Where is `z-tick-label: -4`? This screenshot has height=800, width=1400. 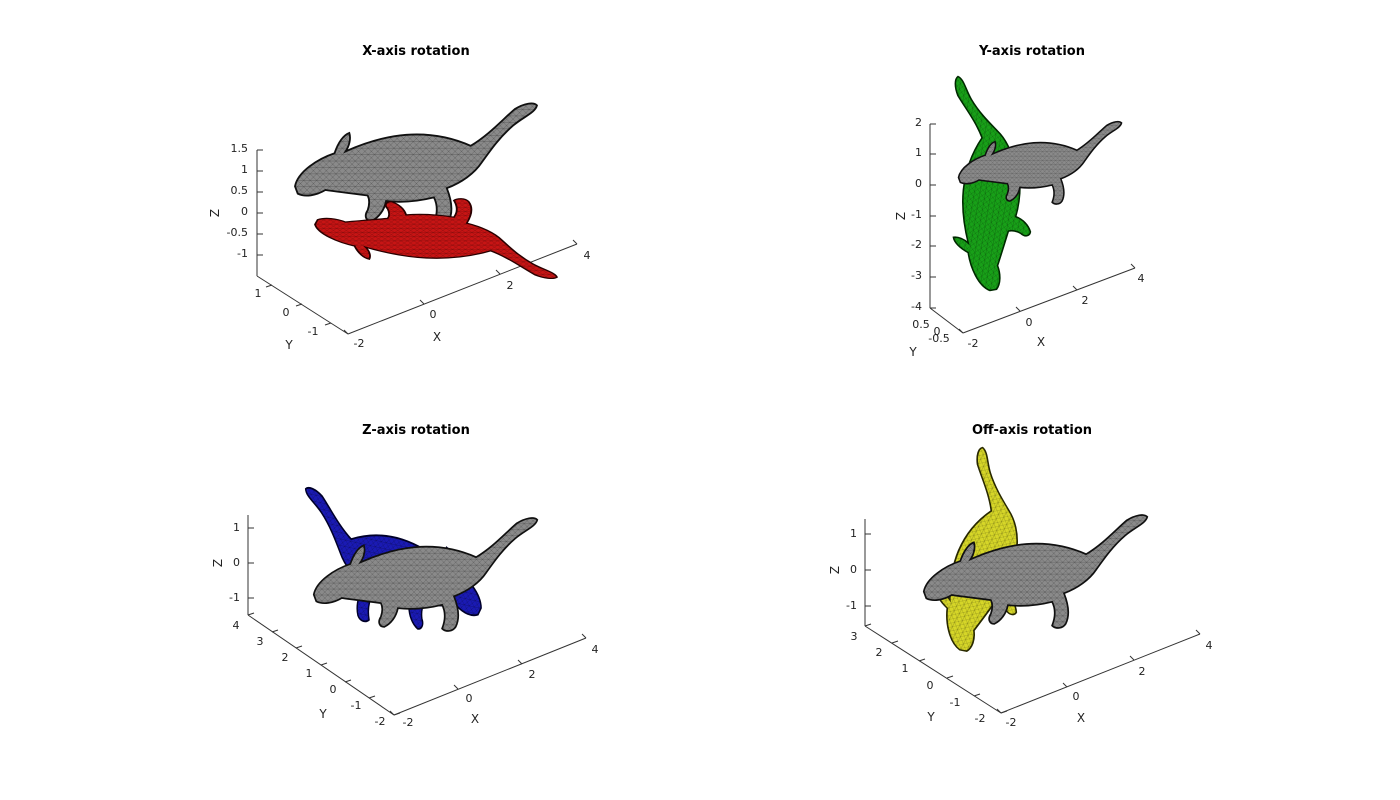
z-tick-label: -4 is located at coordinates (916, 306).